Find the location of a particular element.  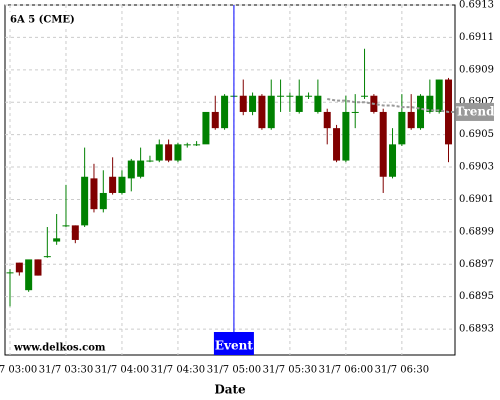

y-tick-label: 0.6899 is located at coordinates (476, 231).